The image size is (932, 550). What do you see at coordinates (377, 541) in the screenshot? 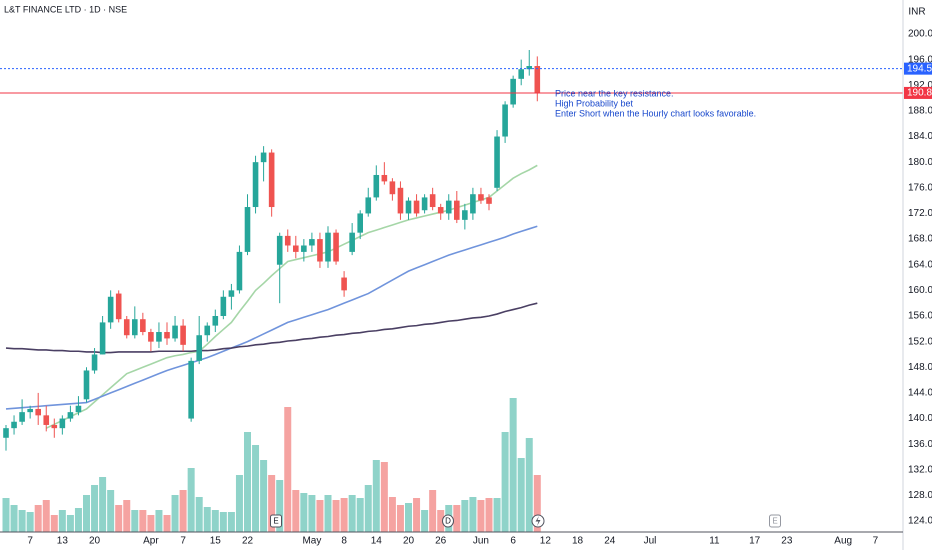
I see `x-tick-label: 14` at bounding box center [377, 541].